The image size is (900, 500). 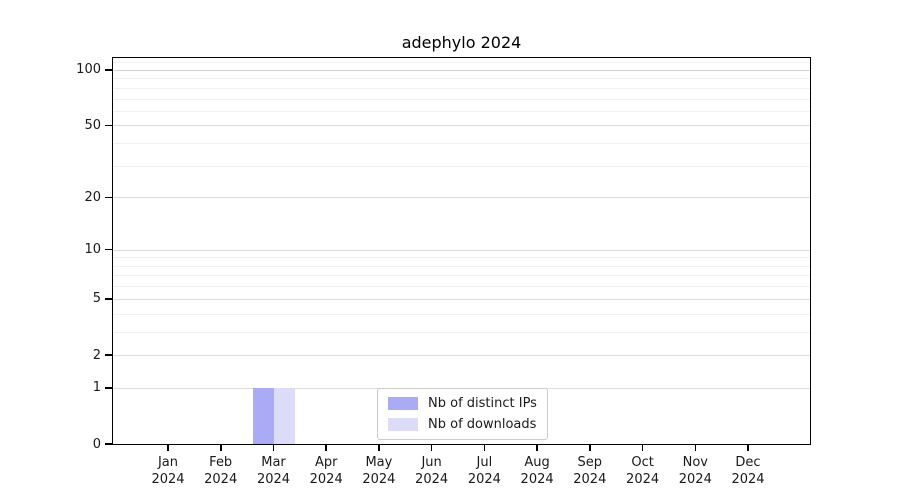 What do you see at coordinates (431, 462) in the screenshot?
I see `x-tick-month: Jun` at bounding box center [431, 462].